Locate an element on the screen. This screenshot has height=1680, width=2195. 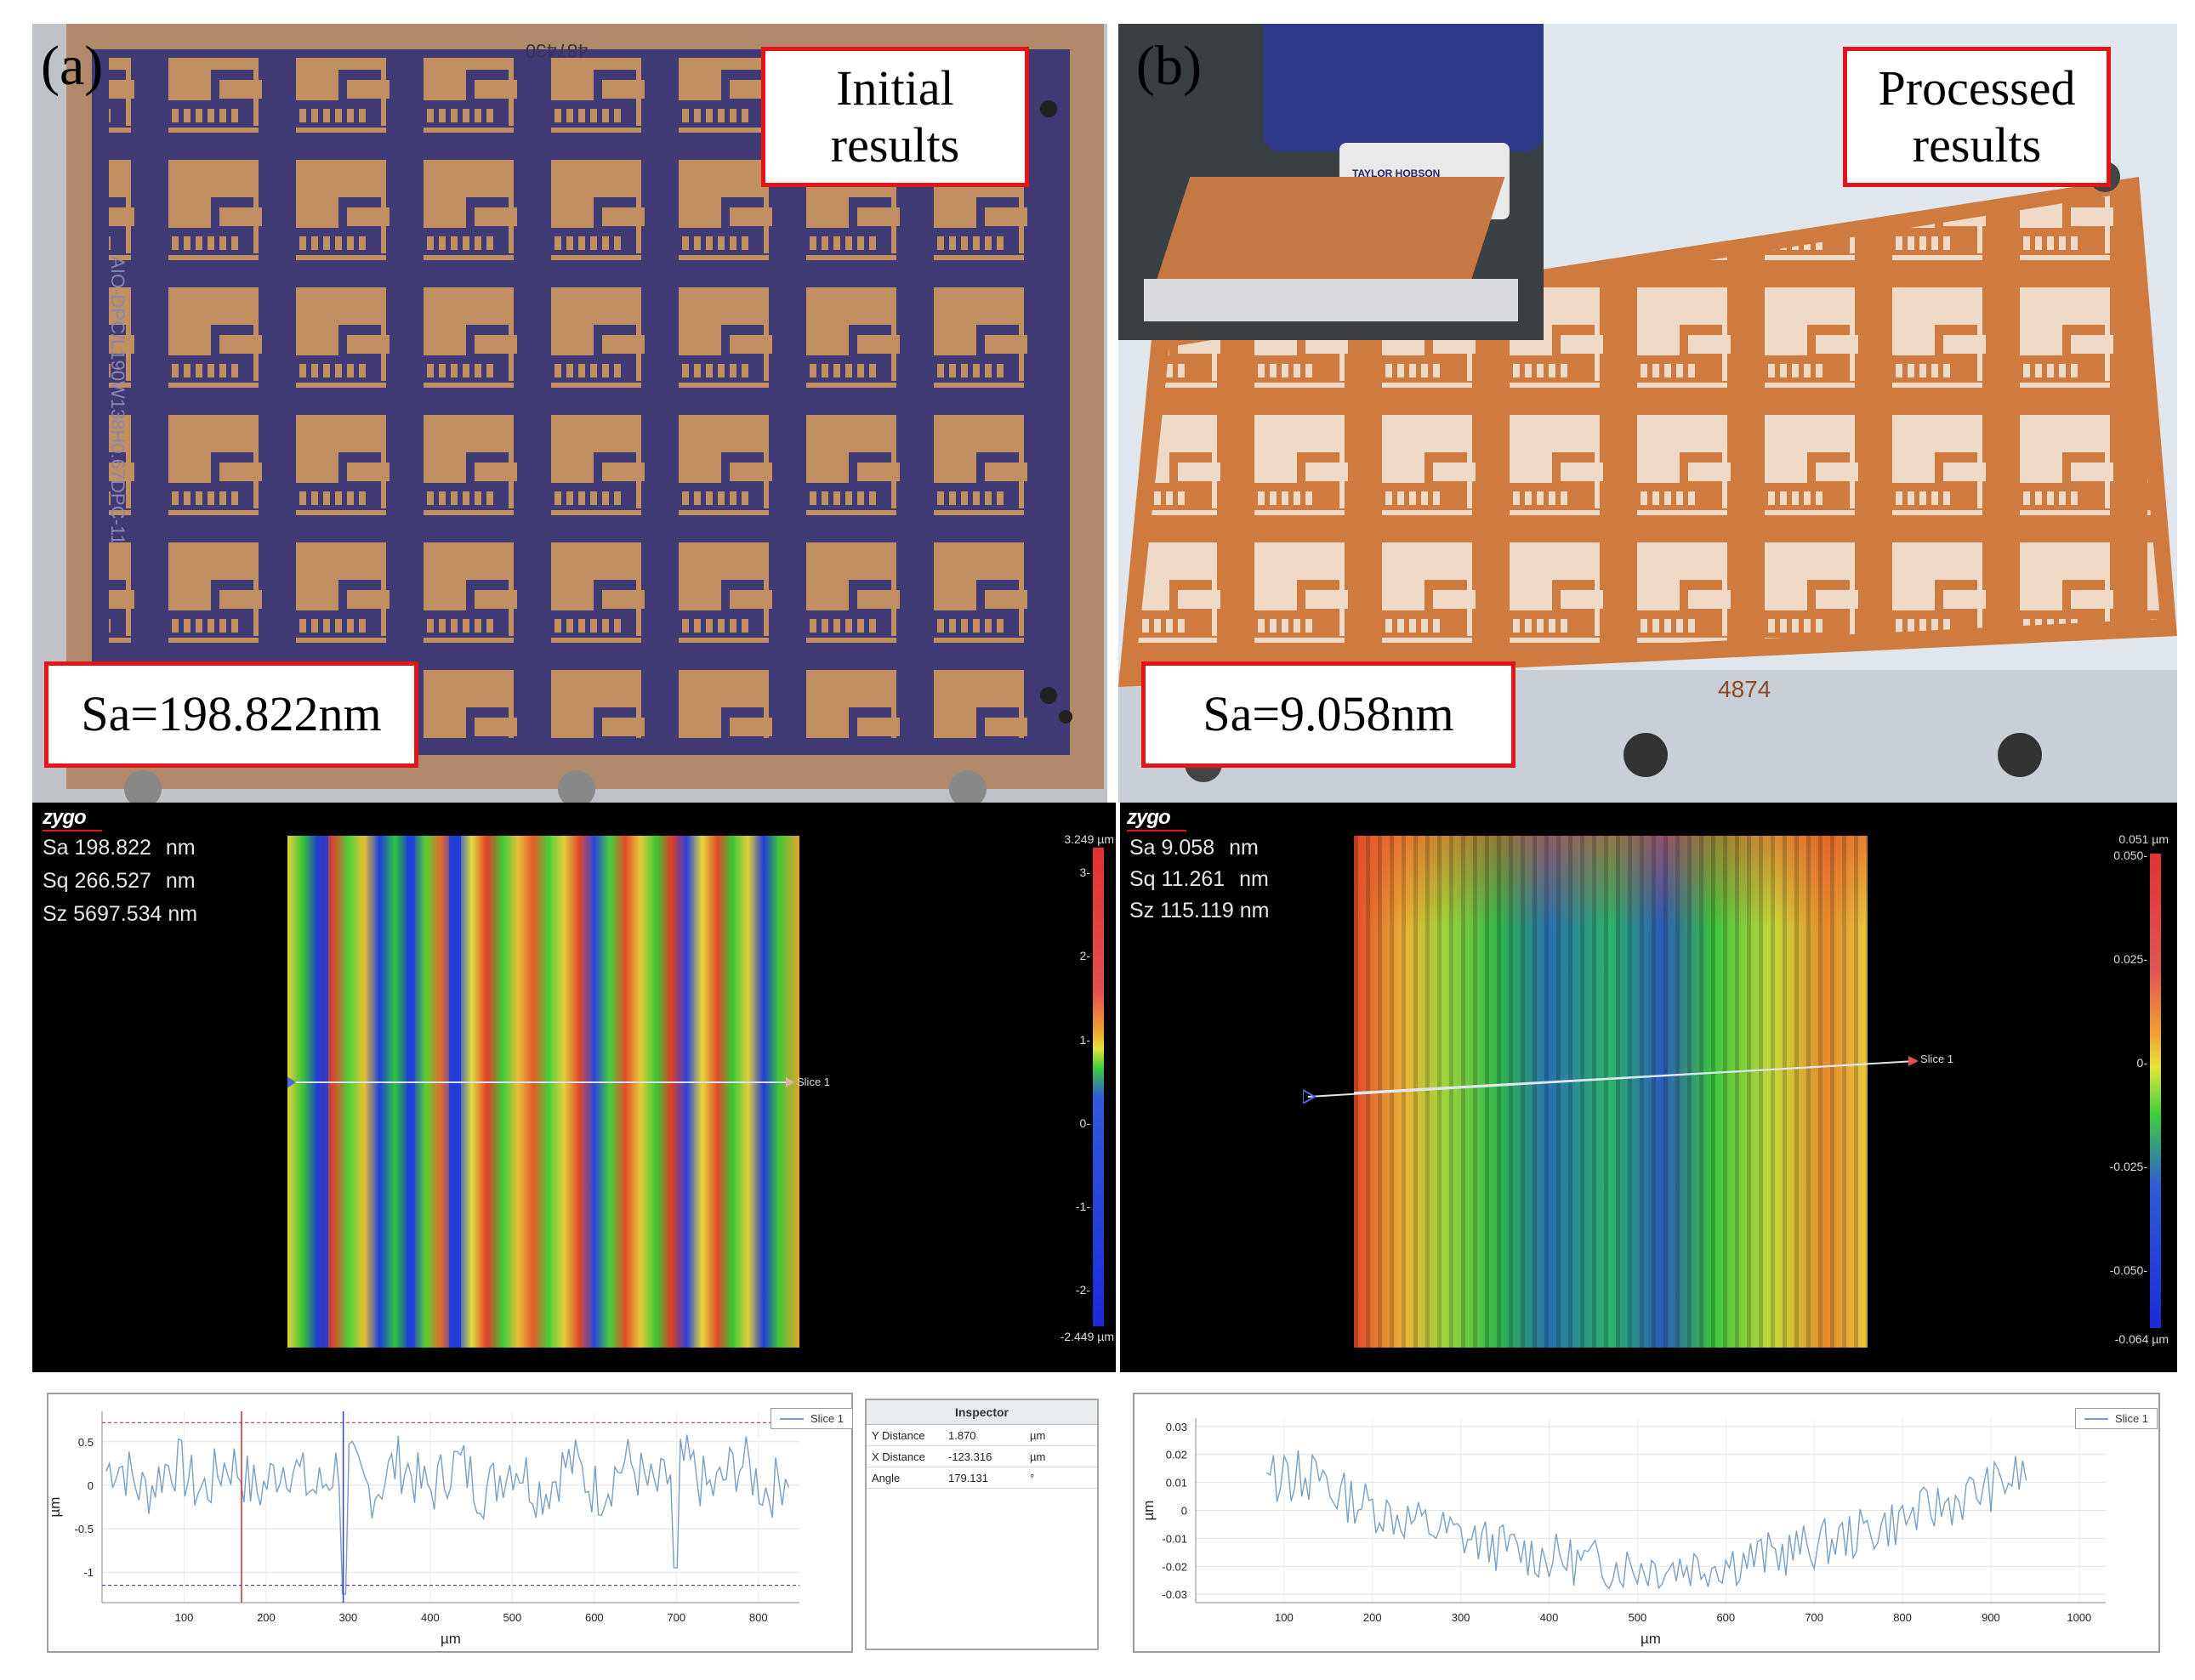
stat-sz-a-value: 5697.534 is located at coordinates (117, 914).